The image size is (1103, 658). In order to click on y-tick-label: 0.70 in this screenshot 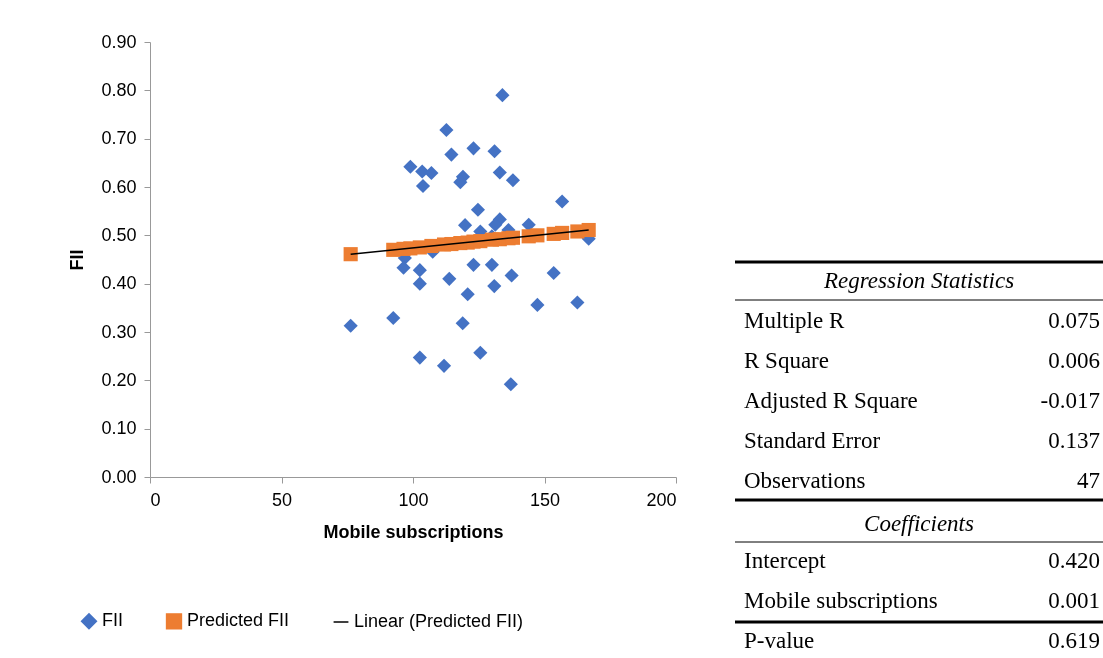, I will do `click(119, 138)`.